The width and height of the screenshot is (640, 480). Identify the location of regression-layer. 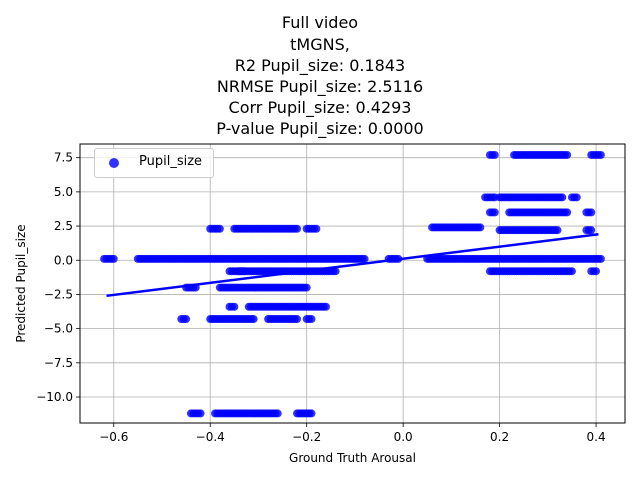
(352, 265).